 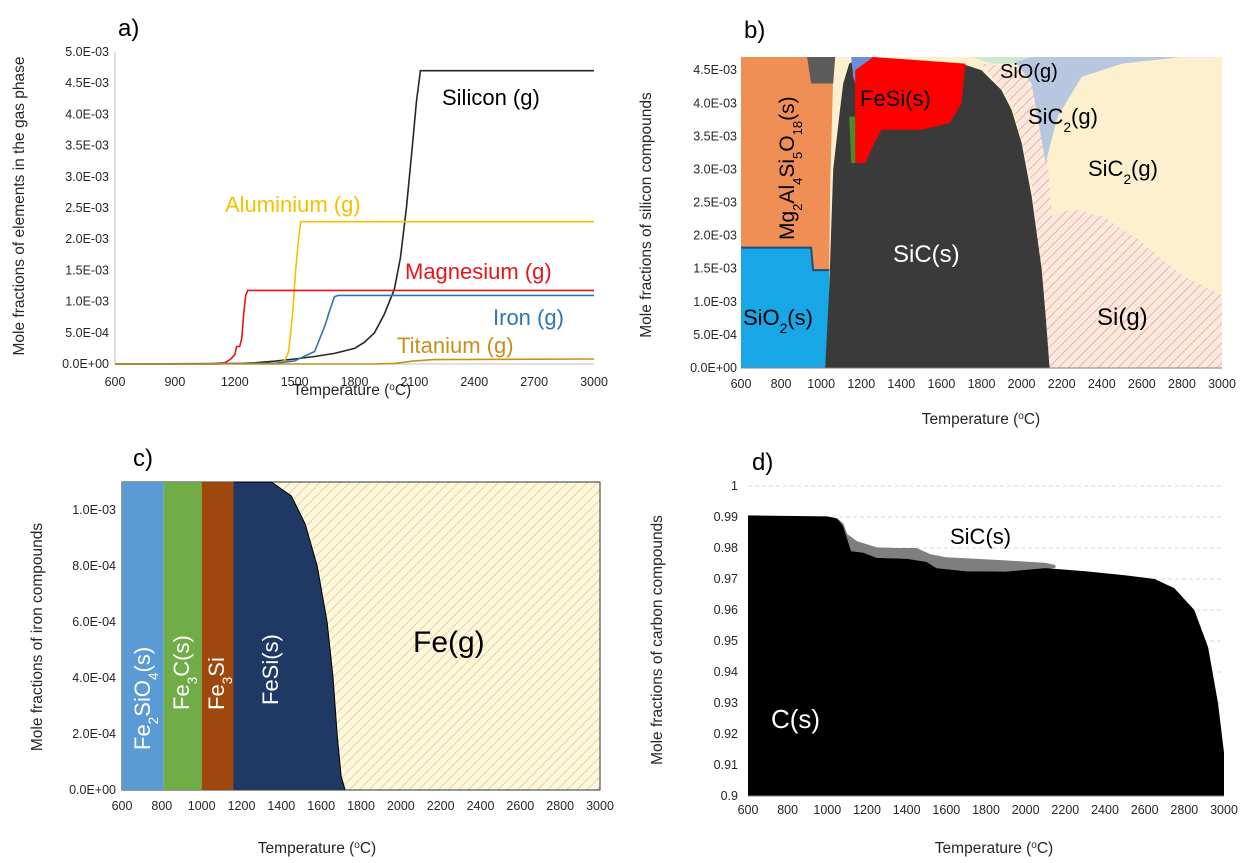 I want to click on y-tick-label: 3.0E-03, so click(x=715, y=169).